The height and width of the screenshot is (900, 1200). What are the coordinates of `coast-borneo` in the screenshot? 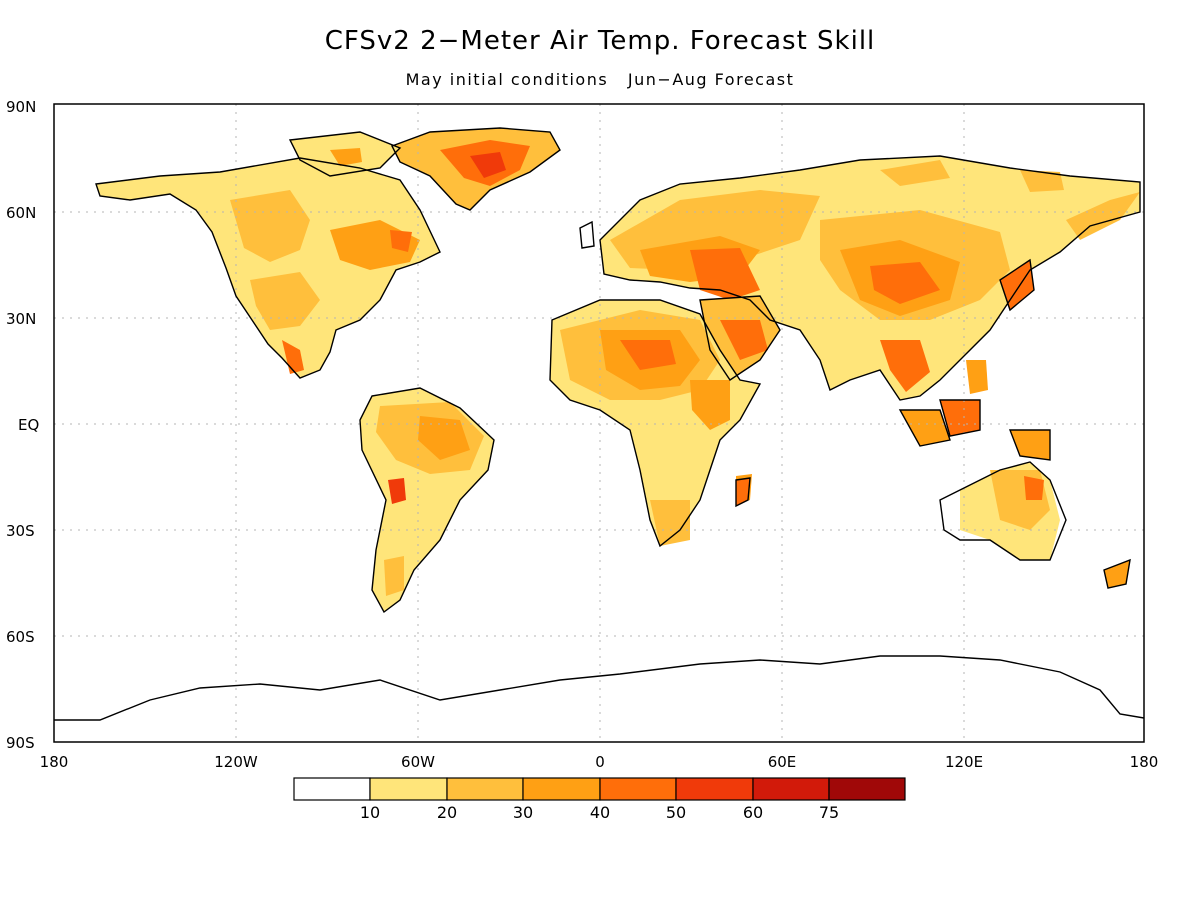 It's located at (960, 418).